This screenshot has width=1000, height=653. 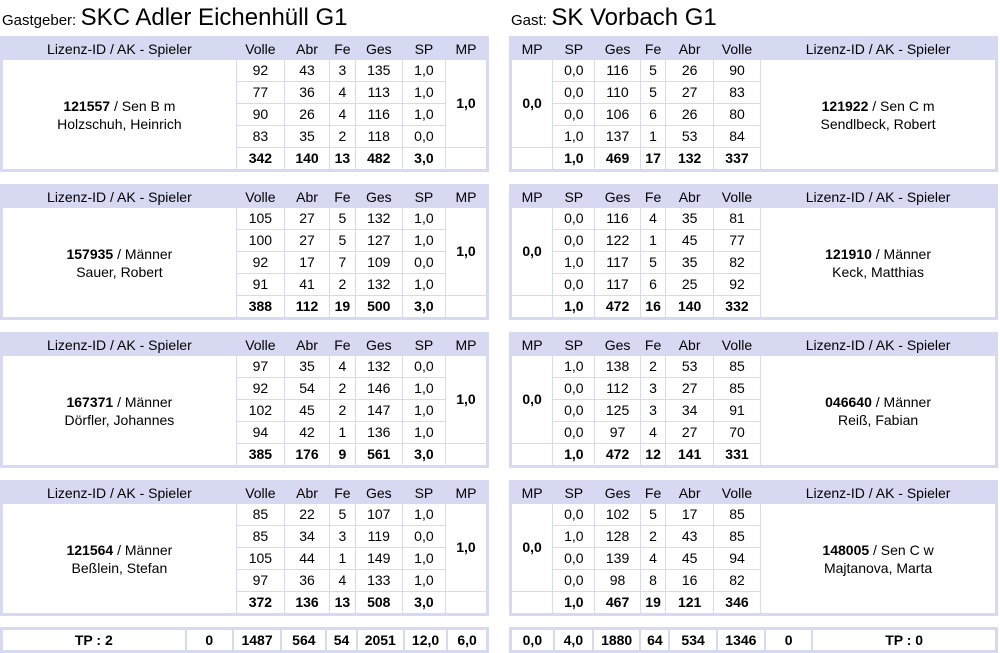 I want to click on score-cell: 1, so click(x=653, y=240).